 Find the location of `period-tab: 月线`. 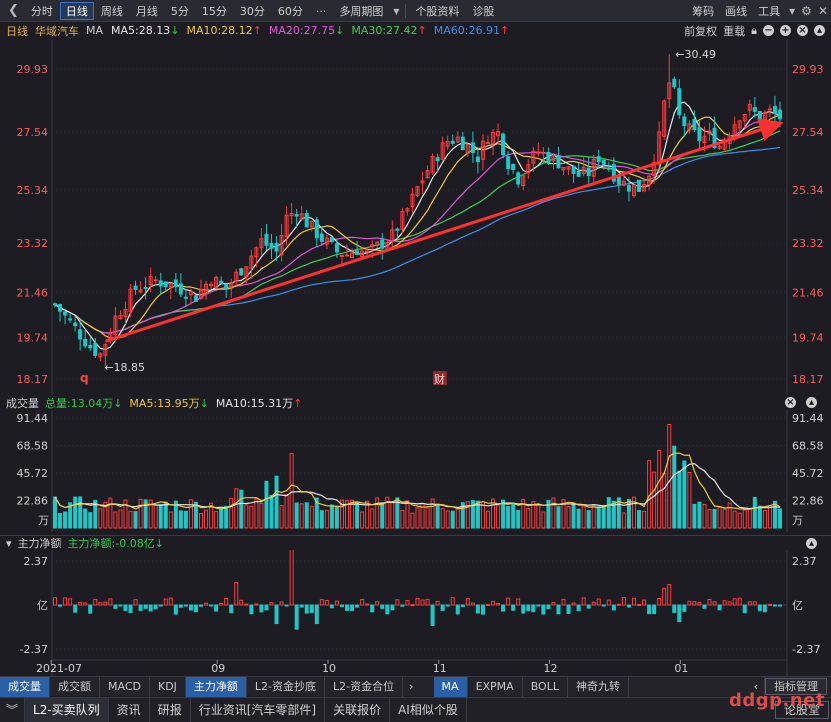

period-tab: 月线 is located at coordinates (146, 11).